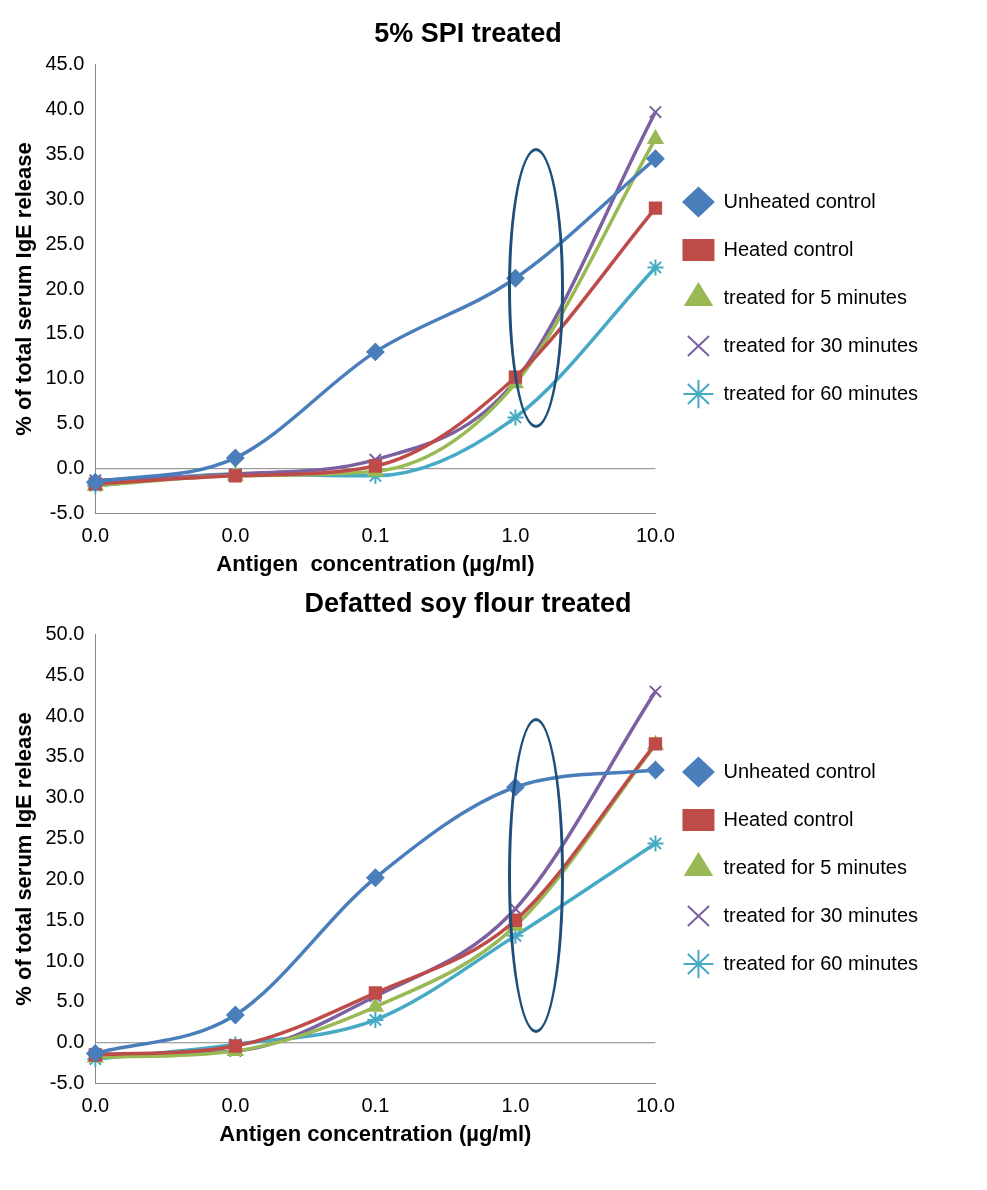 This screenshot has height=1190, width=987. Describe the element at coordinates (65, 632) in the screenshot. I see `y-tick-label: 50.0` at that location.